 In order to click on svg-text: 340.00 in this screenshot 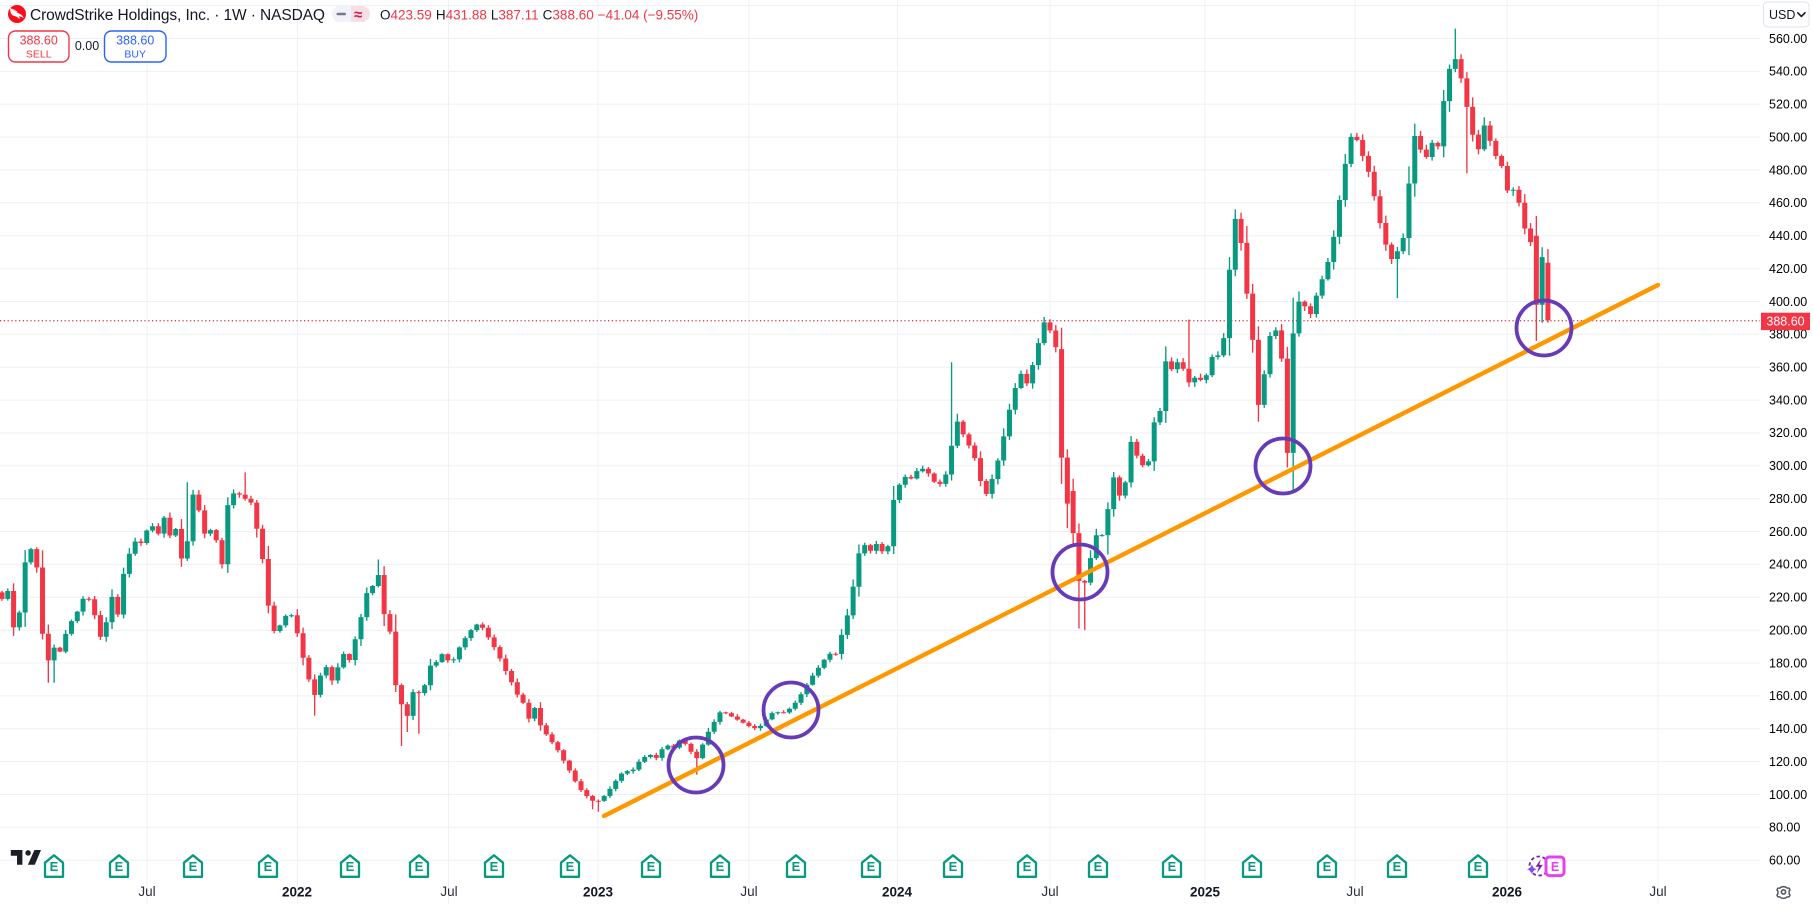, I will do `click(1788, 400)`.